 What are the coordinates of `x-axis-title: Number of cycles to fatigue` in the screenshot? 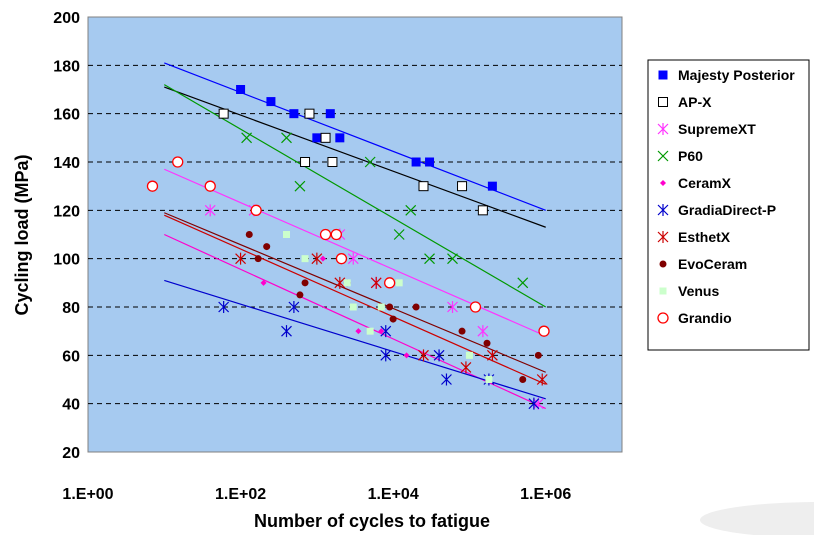 It's located at (372, 521).